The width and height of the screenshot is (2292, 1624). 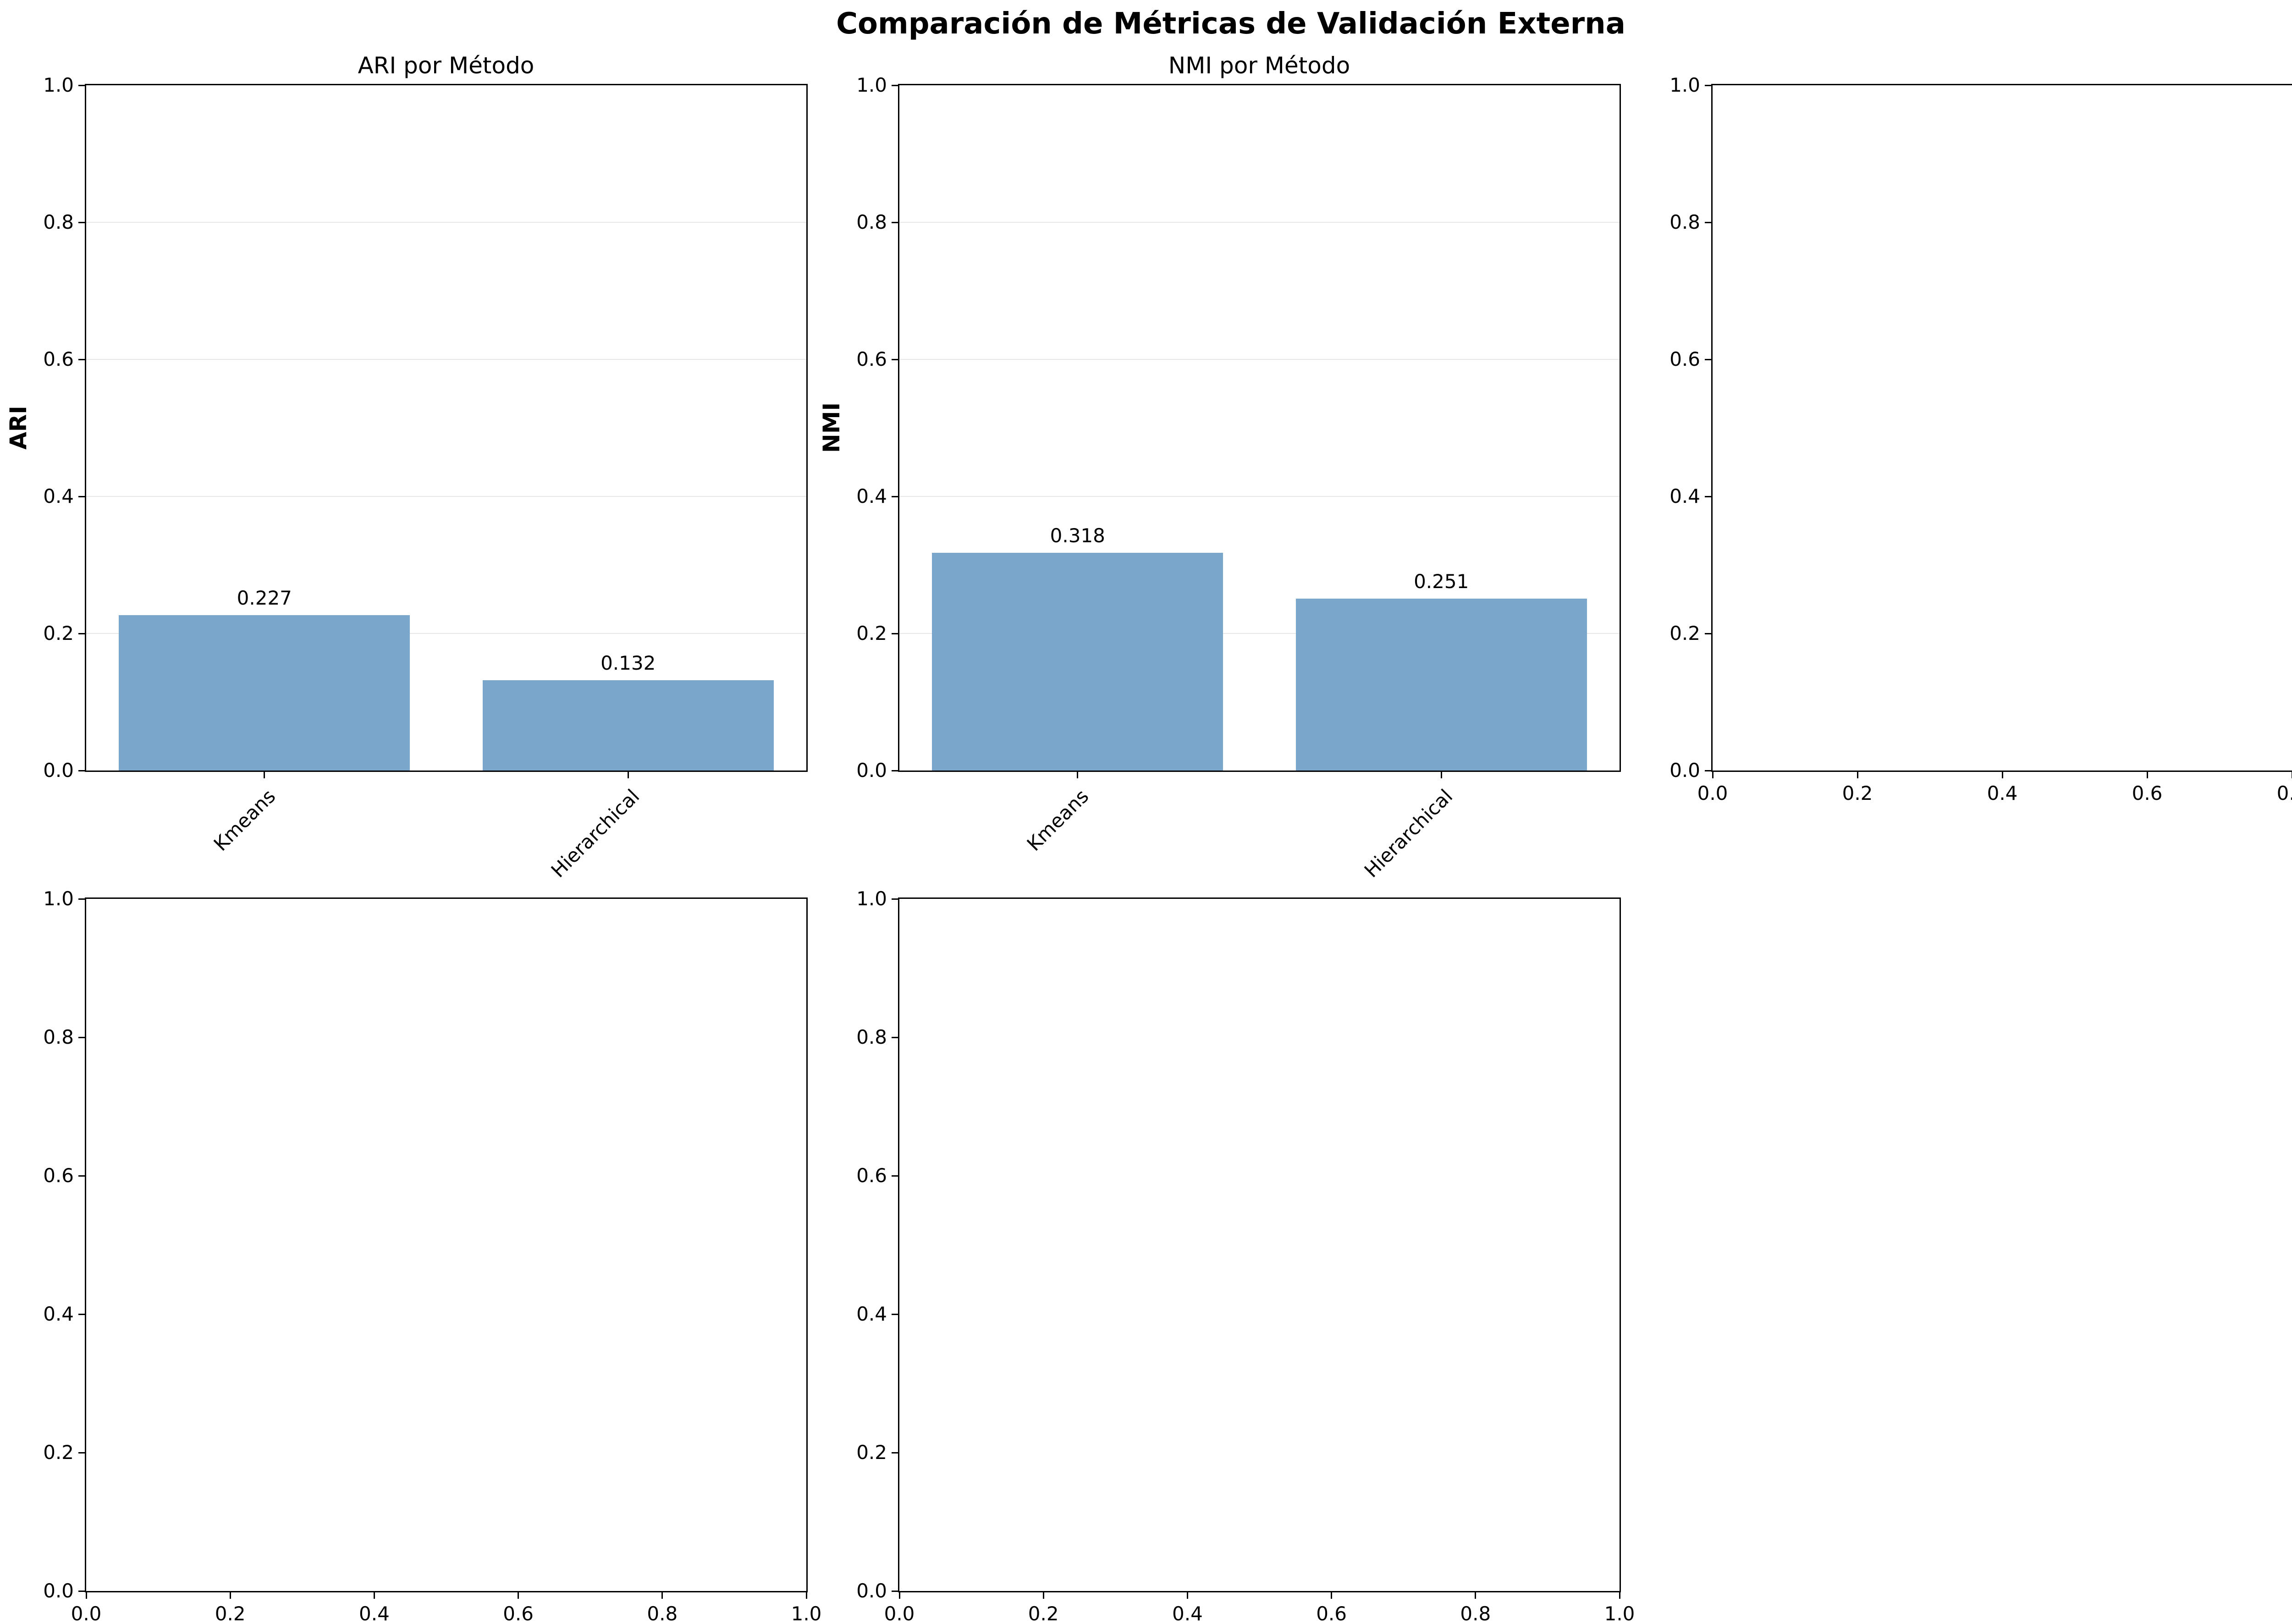 I want to click on nmi-subplot-title: NMI por Método, so click(x=1259, y=65).